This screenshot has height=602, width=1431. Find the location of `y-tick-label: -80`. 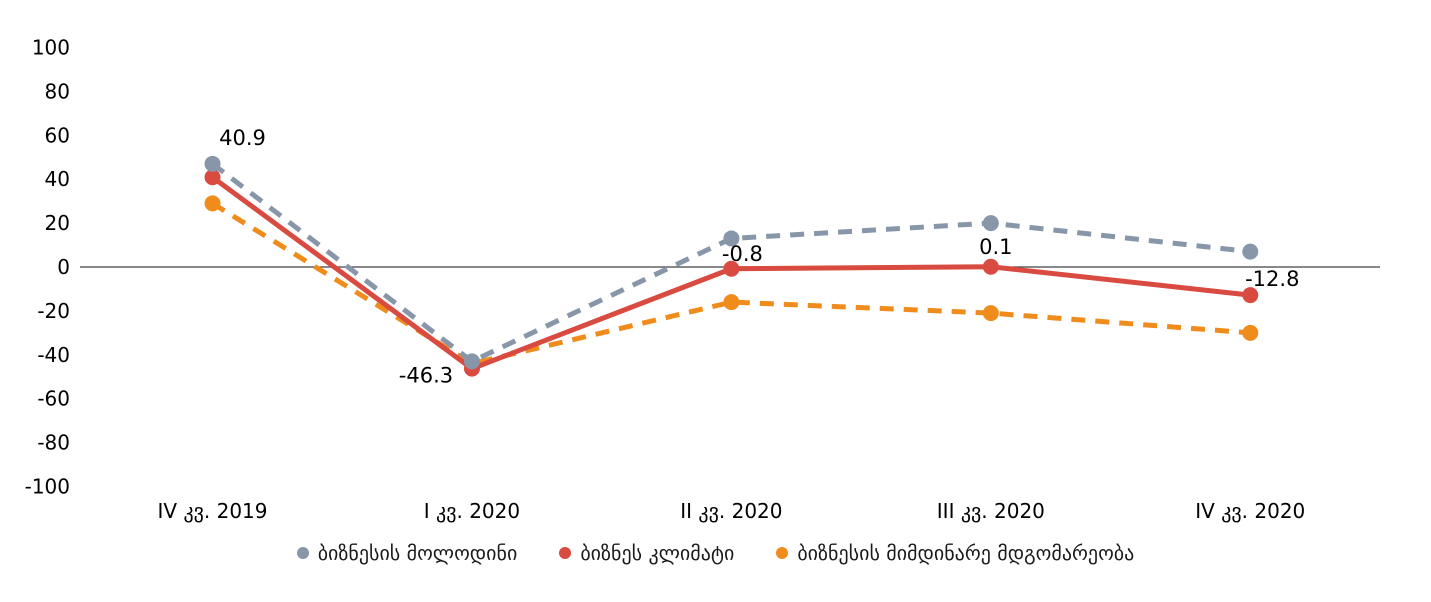

y-tick-label: -80 is located at coordinates (53, 443).